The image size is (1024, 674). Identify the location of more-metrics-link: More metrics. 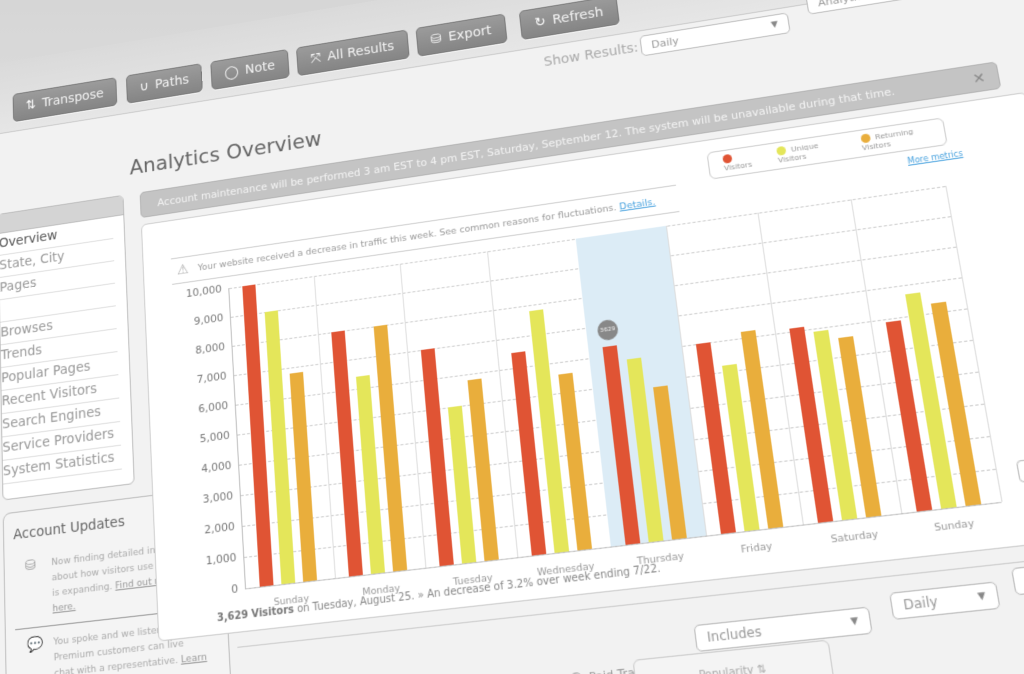
(935, 157).